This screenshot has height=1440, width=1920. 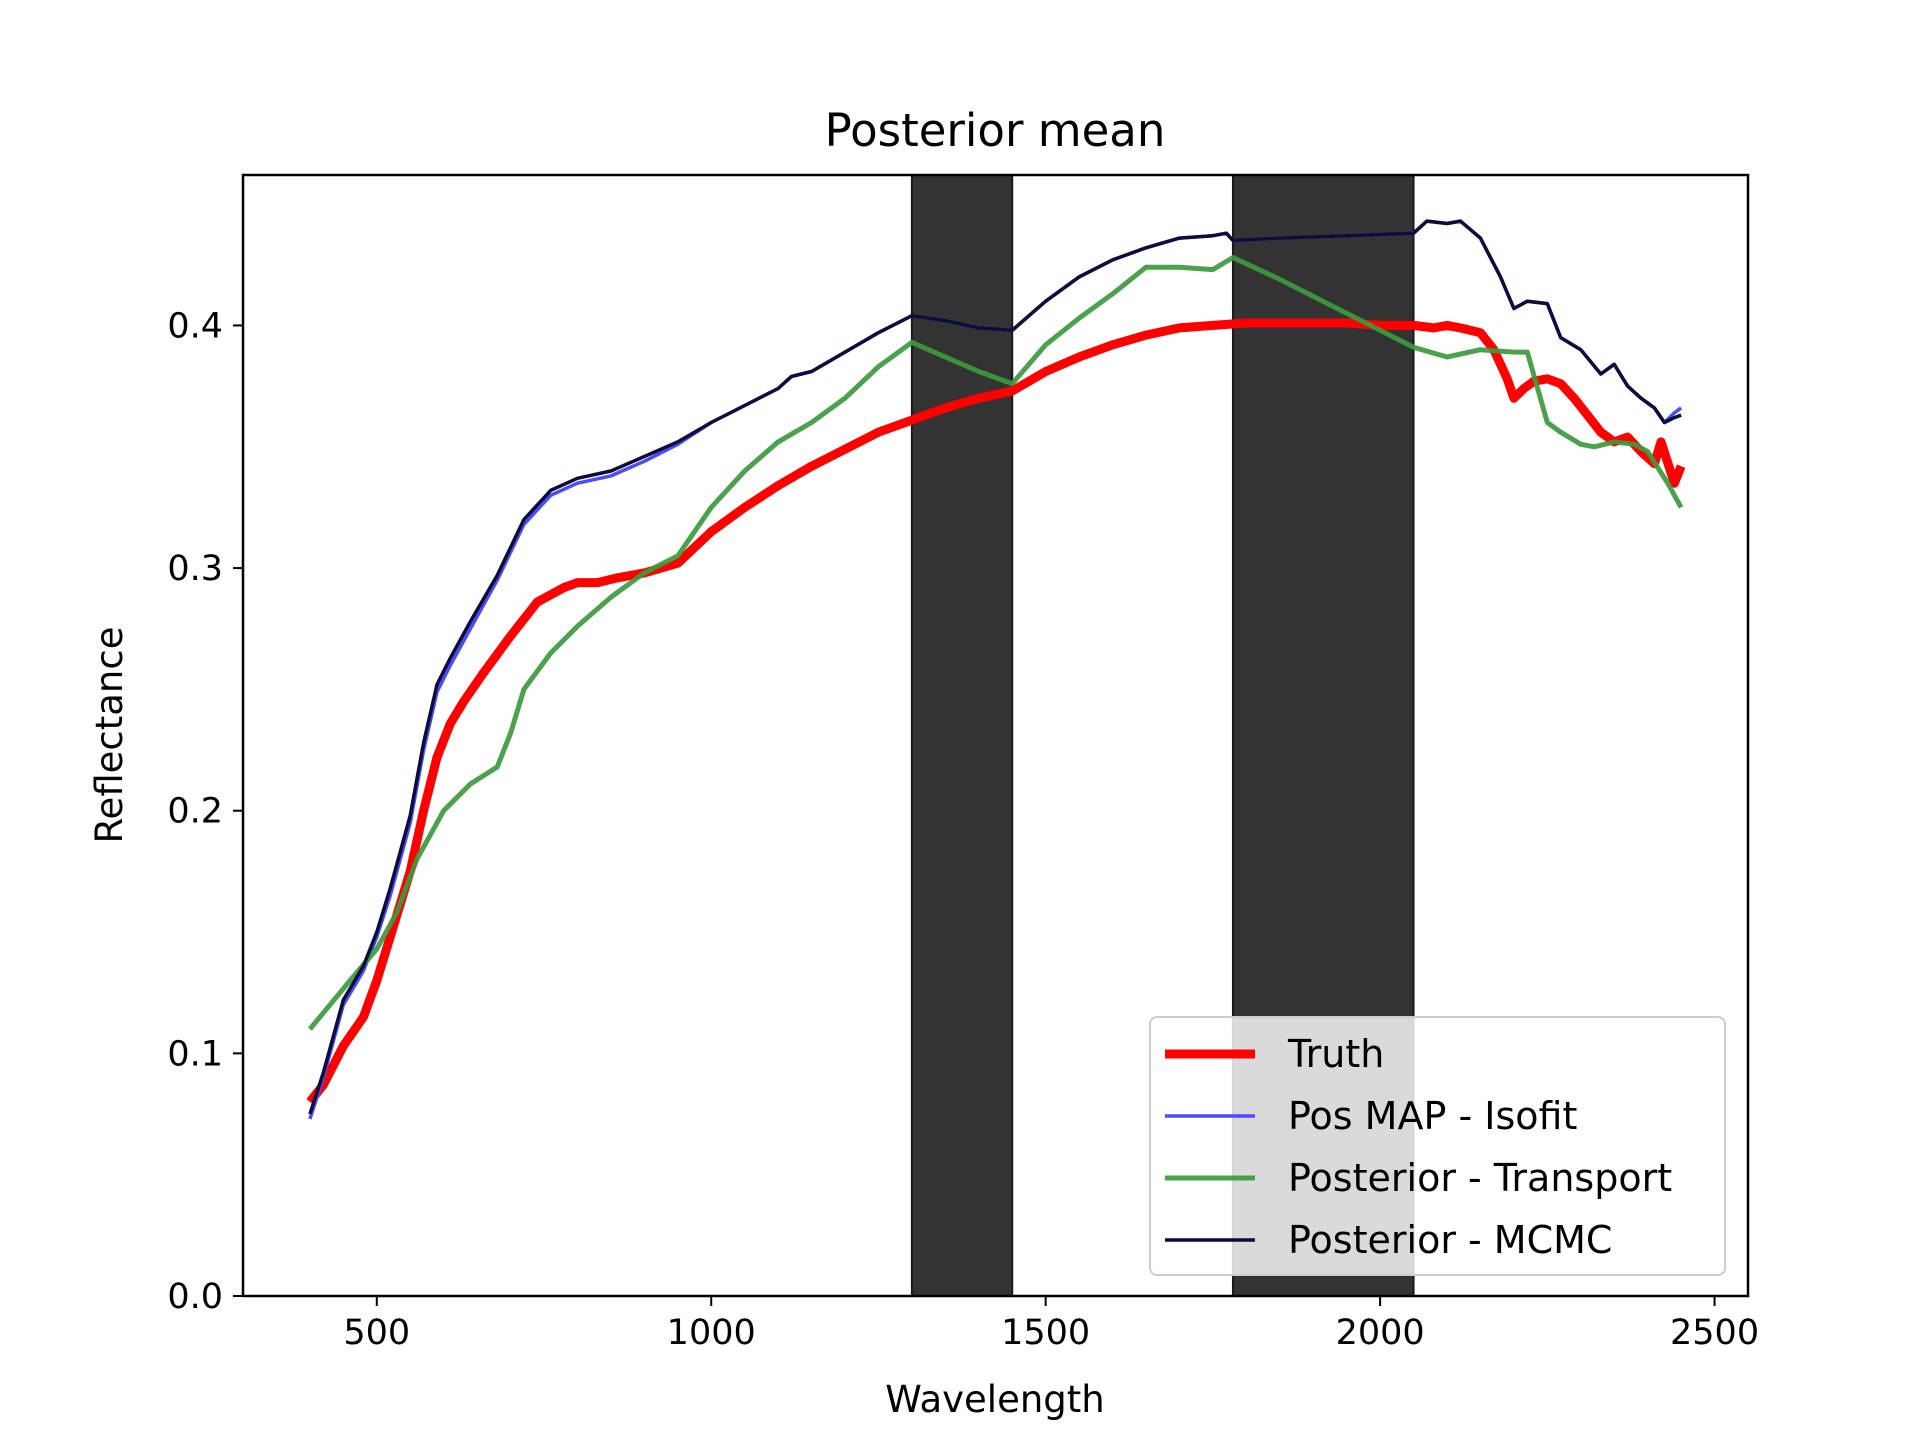 What do you see at coordinates (195, 569) in the screenshot?
I see `y-tick-label: 0.3` at bounding box center [195, 569].